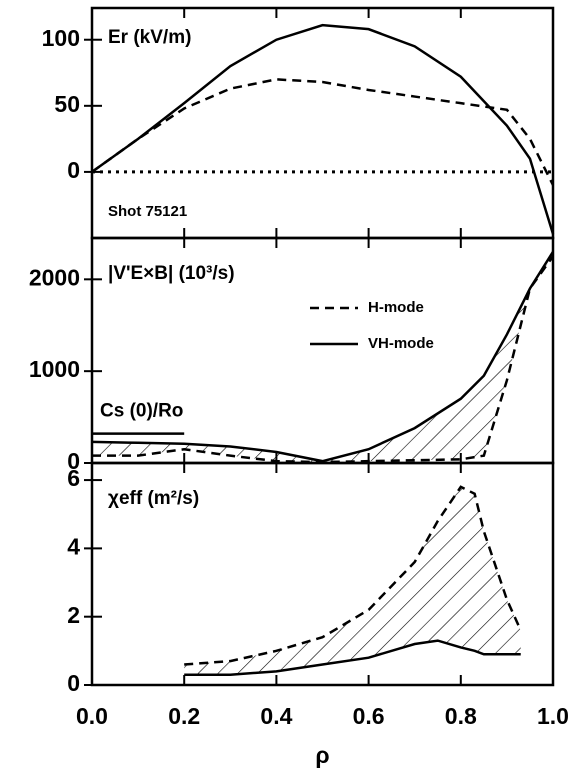 This screenshot has width=576, height=779. I want to click on x-tick-label: 0.0, so click(92, 716).